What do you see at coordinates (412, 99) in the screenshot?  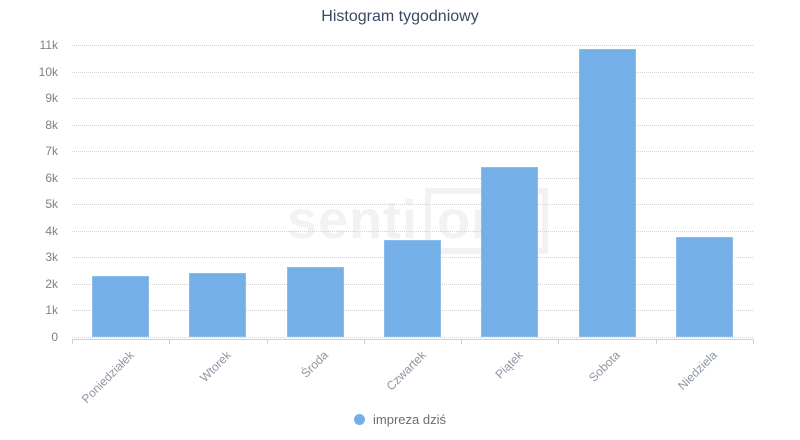 I see `grid-line-9k` at bounding box center [412, 99].